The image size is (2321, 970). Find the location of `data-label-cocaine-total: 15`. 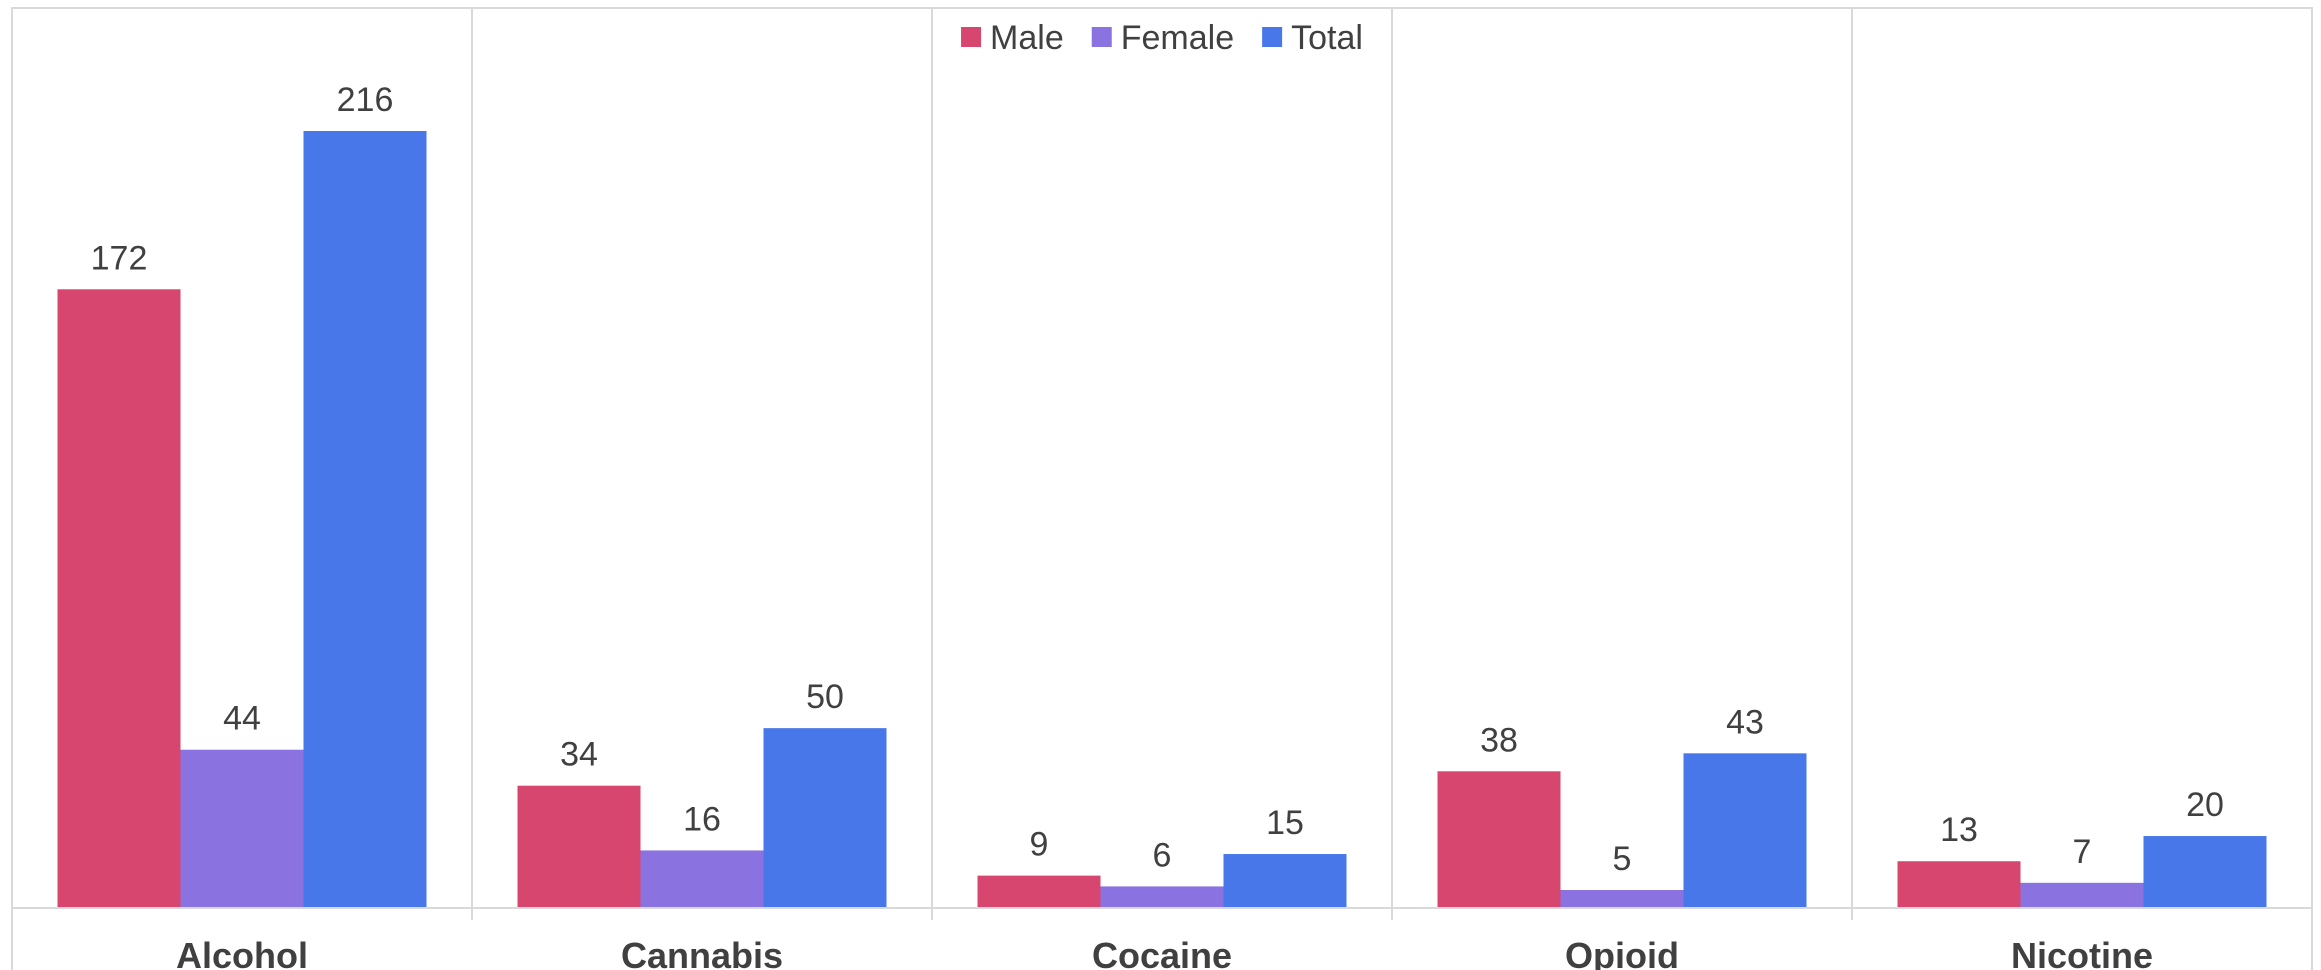

data-label-cocaine-total: 15 is located at coordinates (1285, 823).